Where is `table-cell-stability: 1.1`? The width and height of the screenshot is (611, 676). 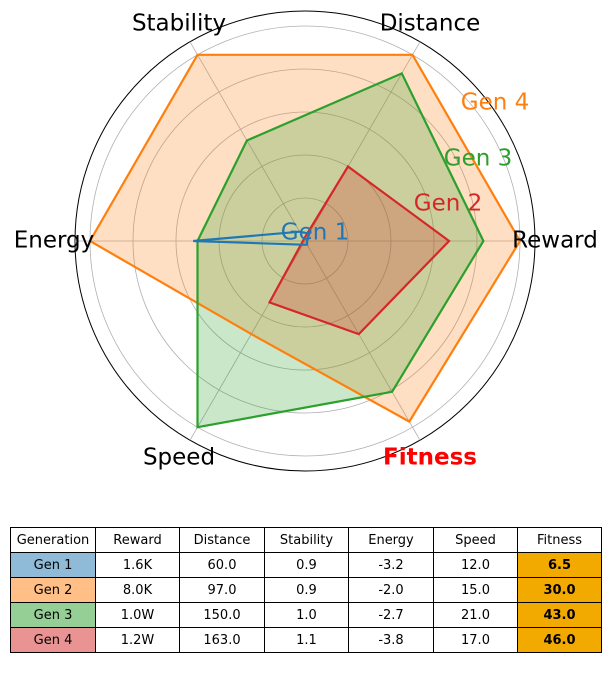
table-cell-stability: 1.1 is located at coordinates (306, 640).